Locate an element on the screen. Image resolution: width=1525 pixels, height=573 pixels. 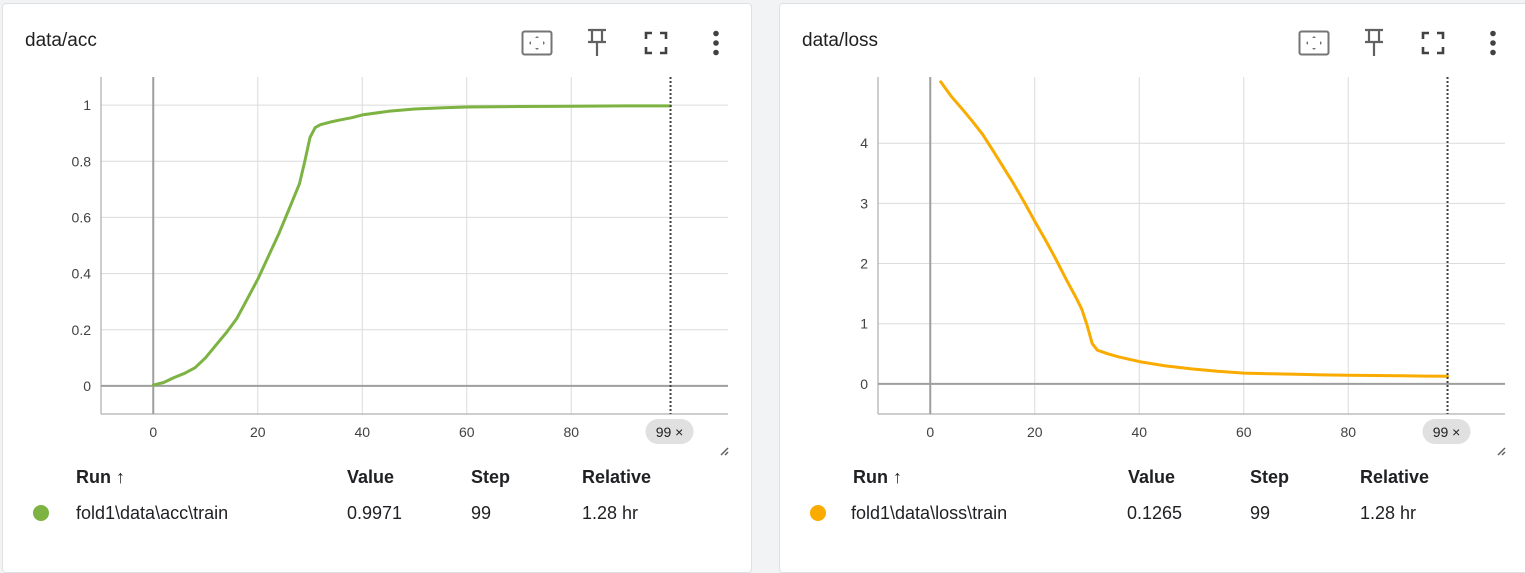
y-tick-label: 0.4 is located at coordinates (82, 274).